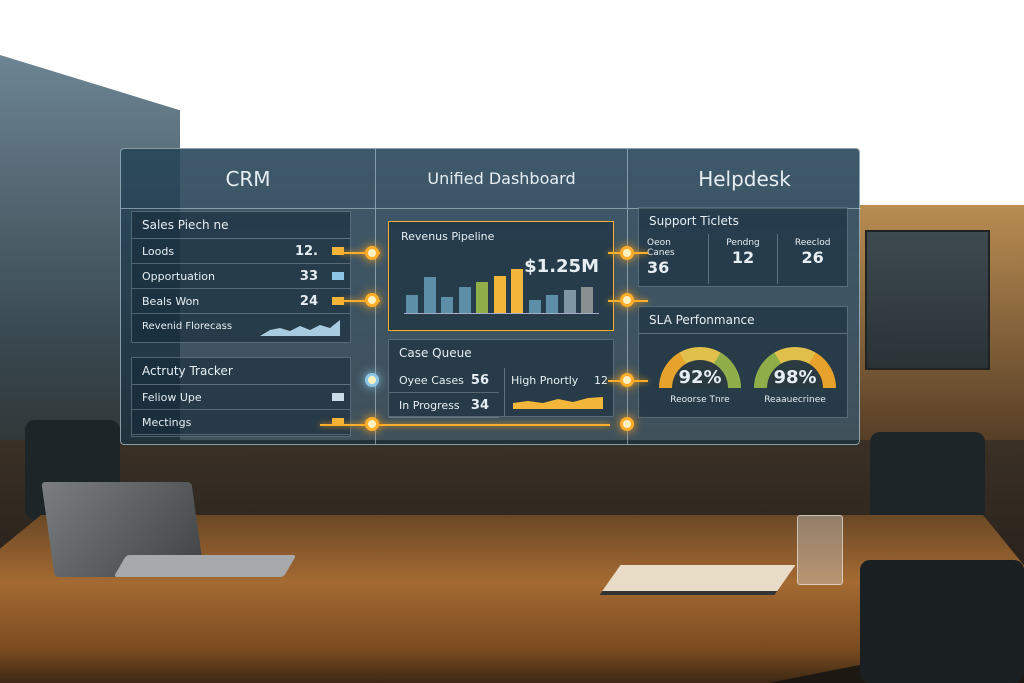 The image size is (1024, 683). What do you see at coordinates (558, 403) in the screenshot?
I see `priority-sparkline` at bounding box center [558, 403].